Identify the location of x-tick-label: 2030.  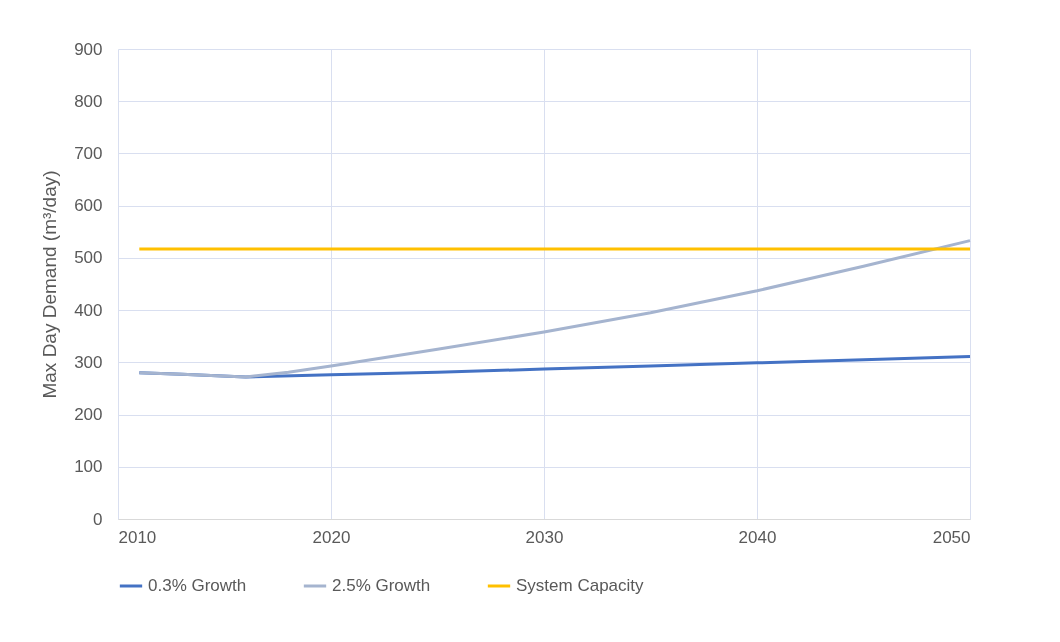
(544, 537).